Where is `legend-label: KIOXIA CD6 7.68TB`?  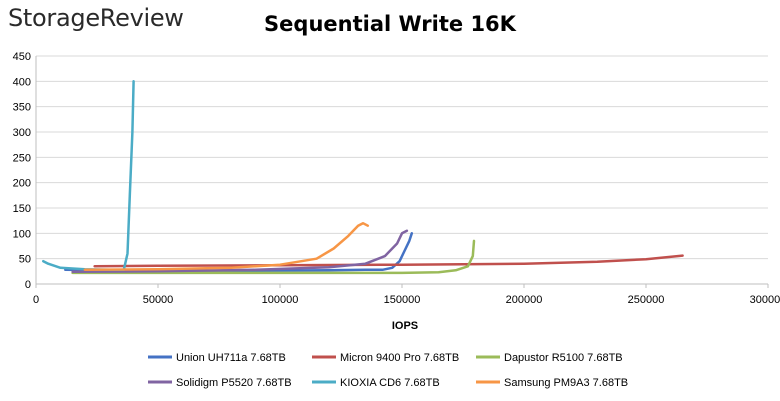 legend-label: KIOXIA CD6 7.68TB is located at coordinates (390, 383).